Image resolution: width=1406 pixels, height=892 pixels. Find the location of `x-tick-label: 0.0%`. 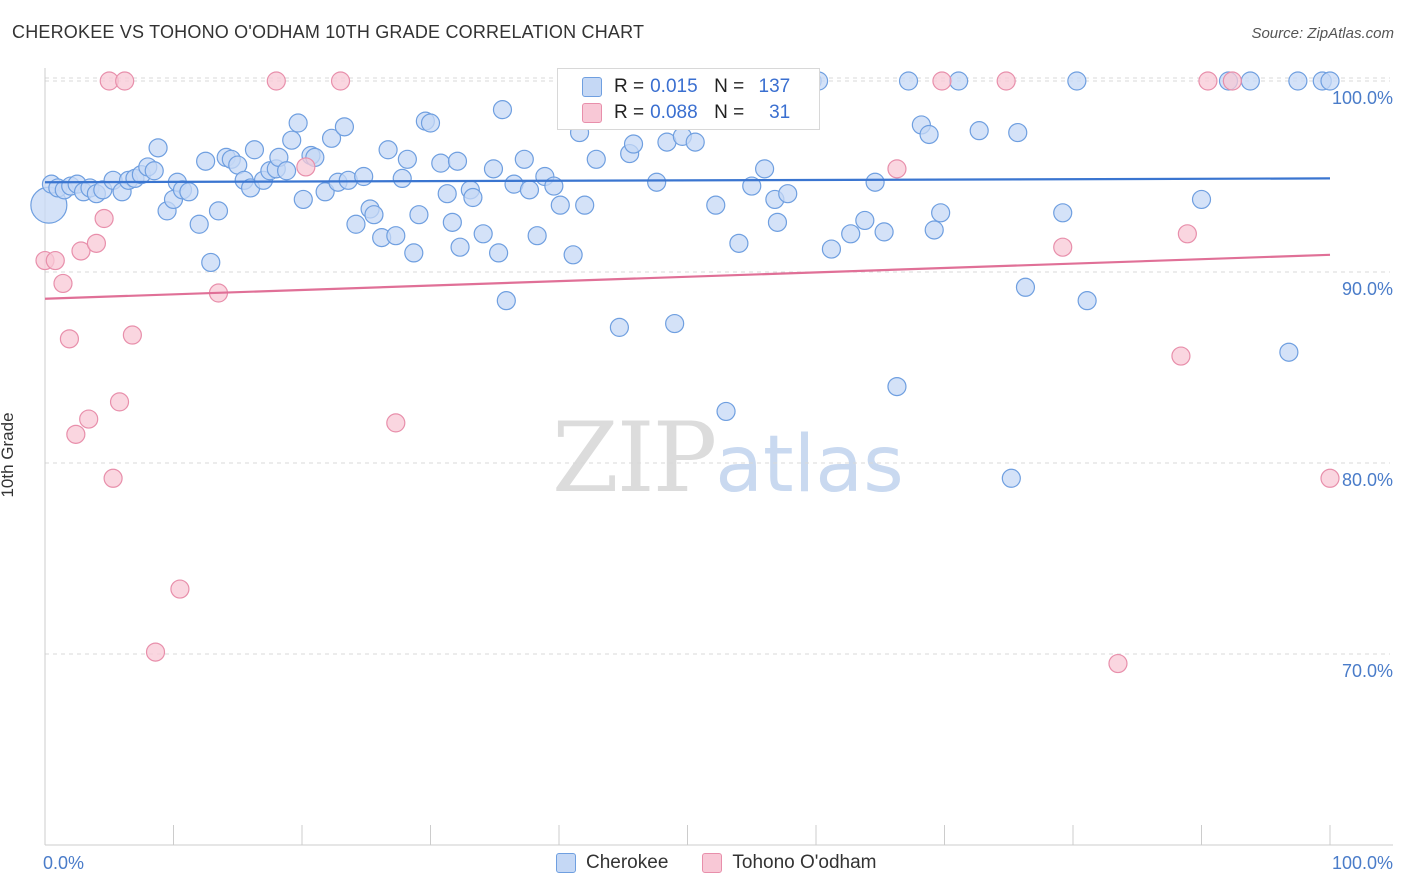

x-tick-label: 0.0% is located at coordinates (63, 863).